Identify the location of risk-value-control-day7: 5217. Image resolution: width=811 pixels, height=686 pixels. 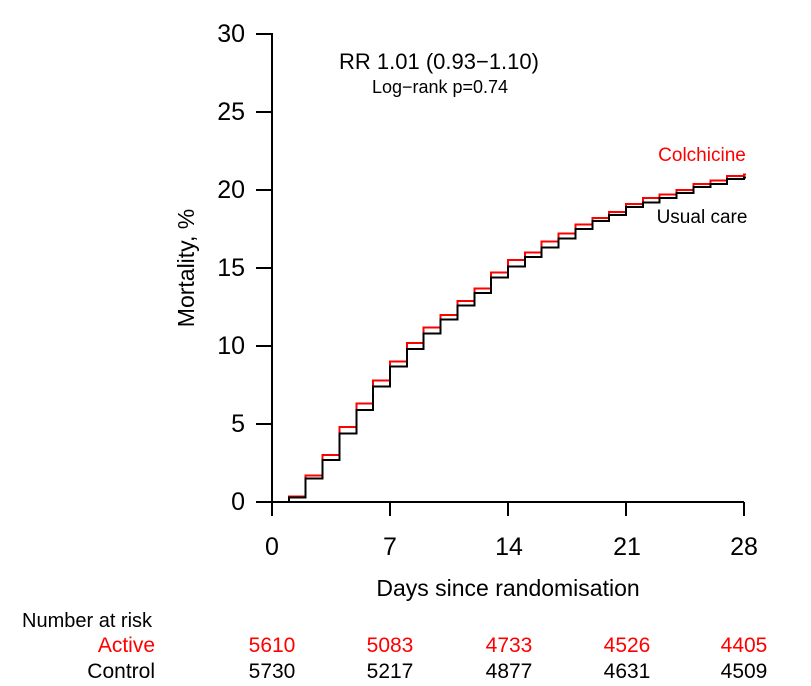
(390, 671).